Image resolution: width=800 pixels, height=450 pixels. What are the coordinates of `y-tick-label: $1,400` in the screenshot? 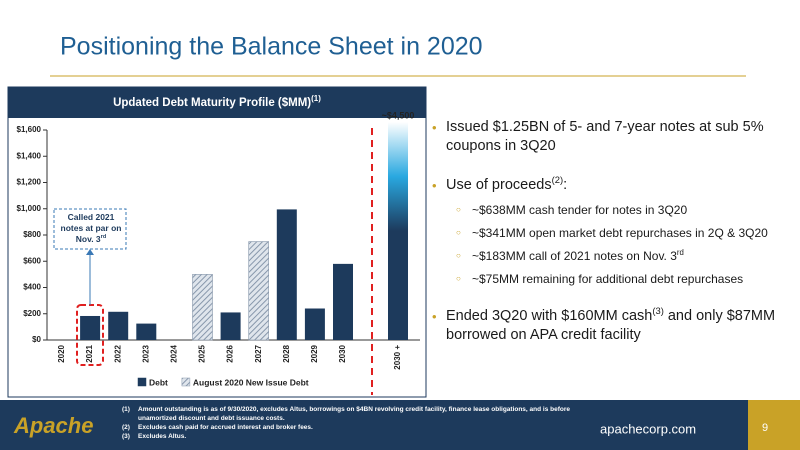 It's located at (29, 155).